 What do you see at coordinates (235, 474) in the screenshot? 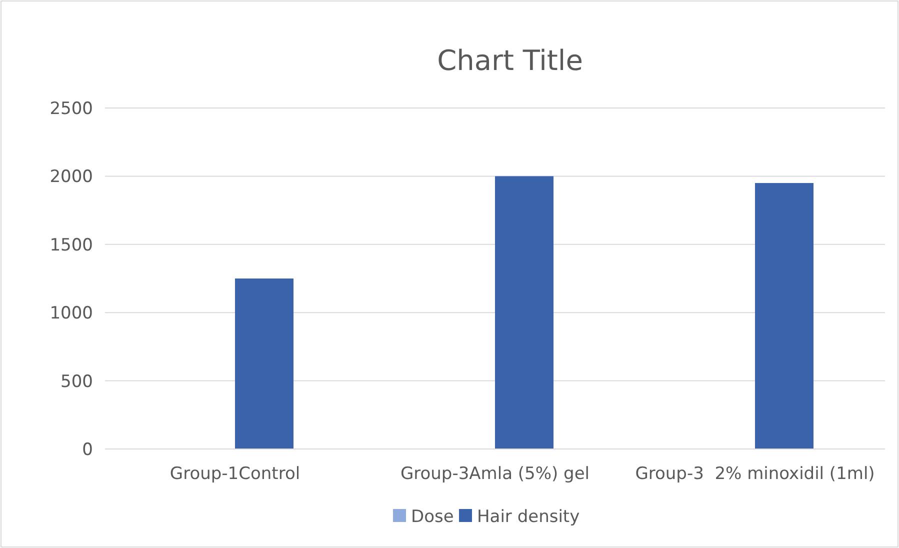
I see `x-tick-label: Group-1Control` at bounding box center [235, 474].